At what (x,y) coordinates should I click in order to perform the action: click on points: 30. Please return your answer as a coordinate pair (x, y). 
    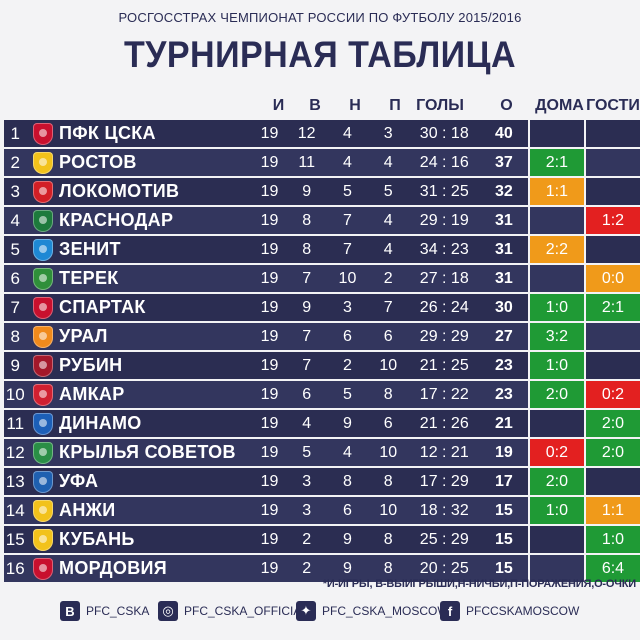
    Looking at the image, I should click on (504, 308).